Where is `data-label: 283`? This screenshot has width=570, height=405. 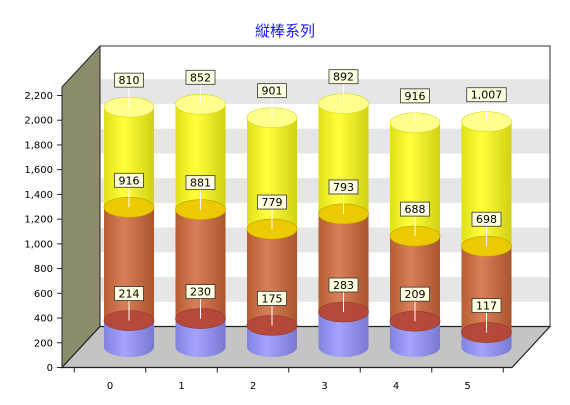 data-label: 283 is located at coordinates (343, 285).